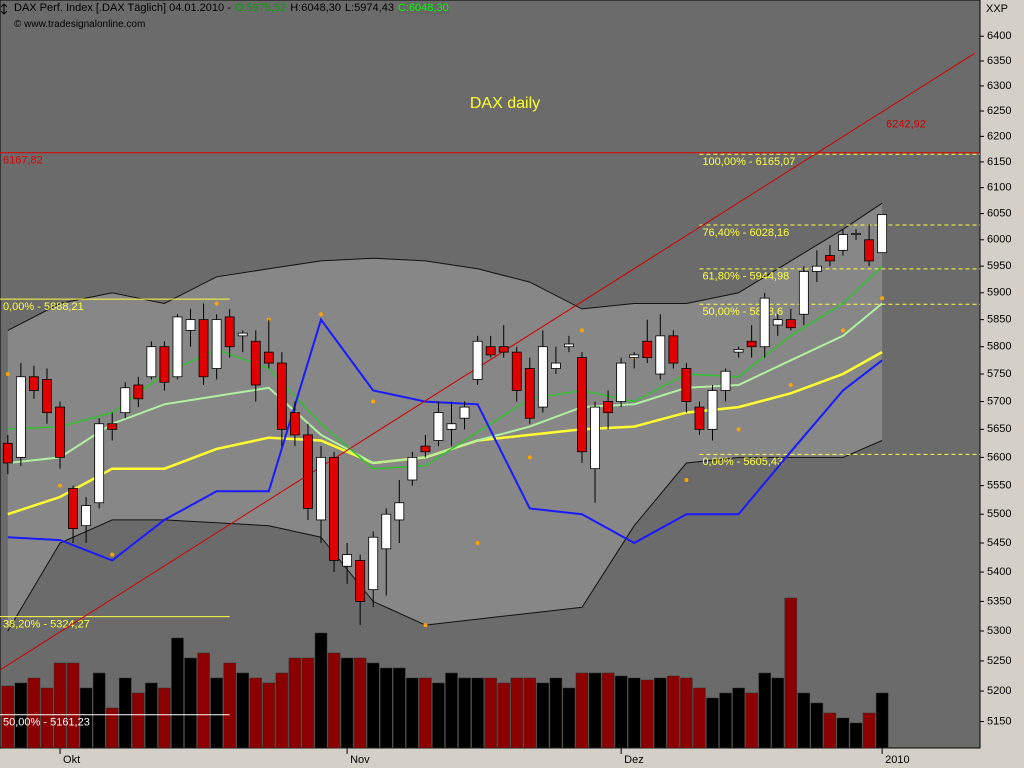 The image size is (1024, 768). Describe the element at coordinates (71, 760) in the screenshot. I see `x-tick-label: Okt` at that location.